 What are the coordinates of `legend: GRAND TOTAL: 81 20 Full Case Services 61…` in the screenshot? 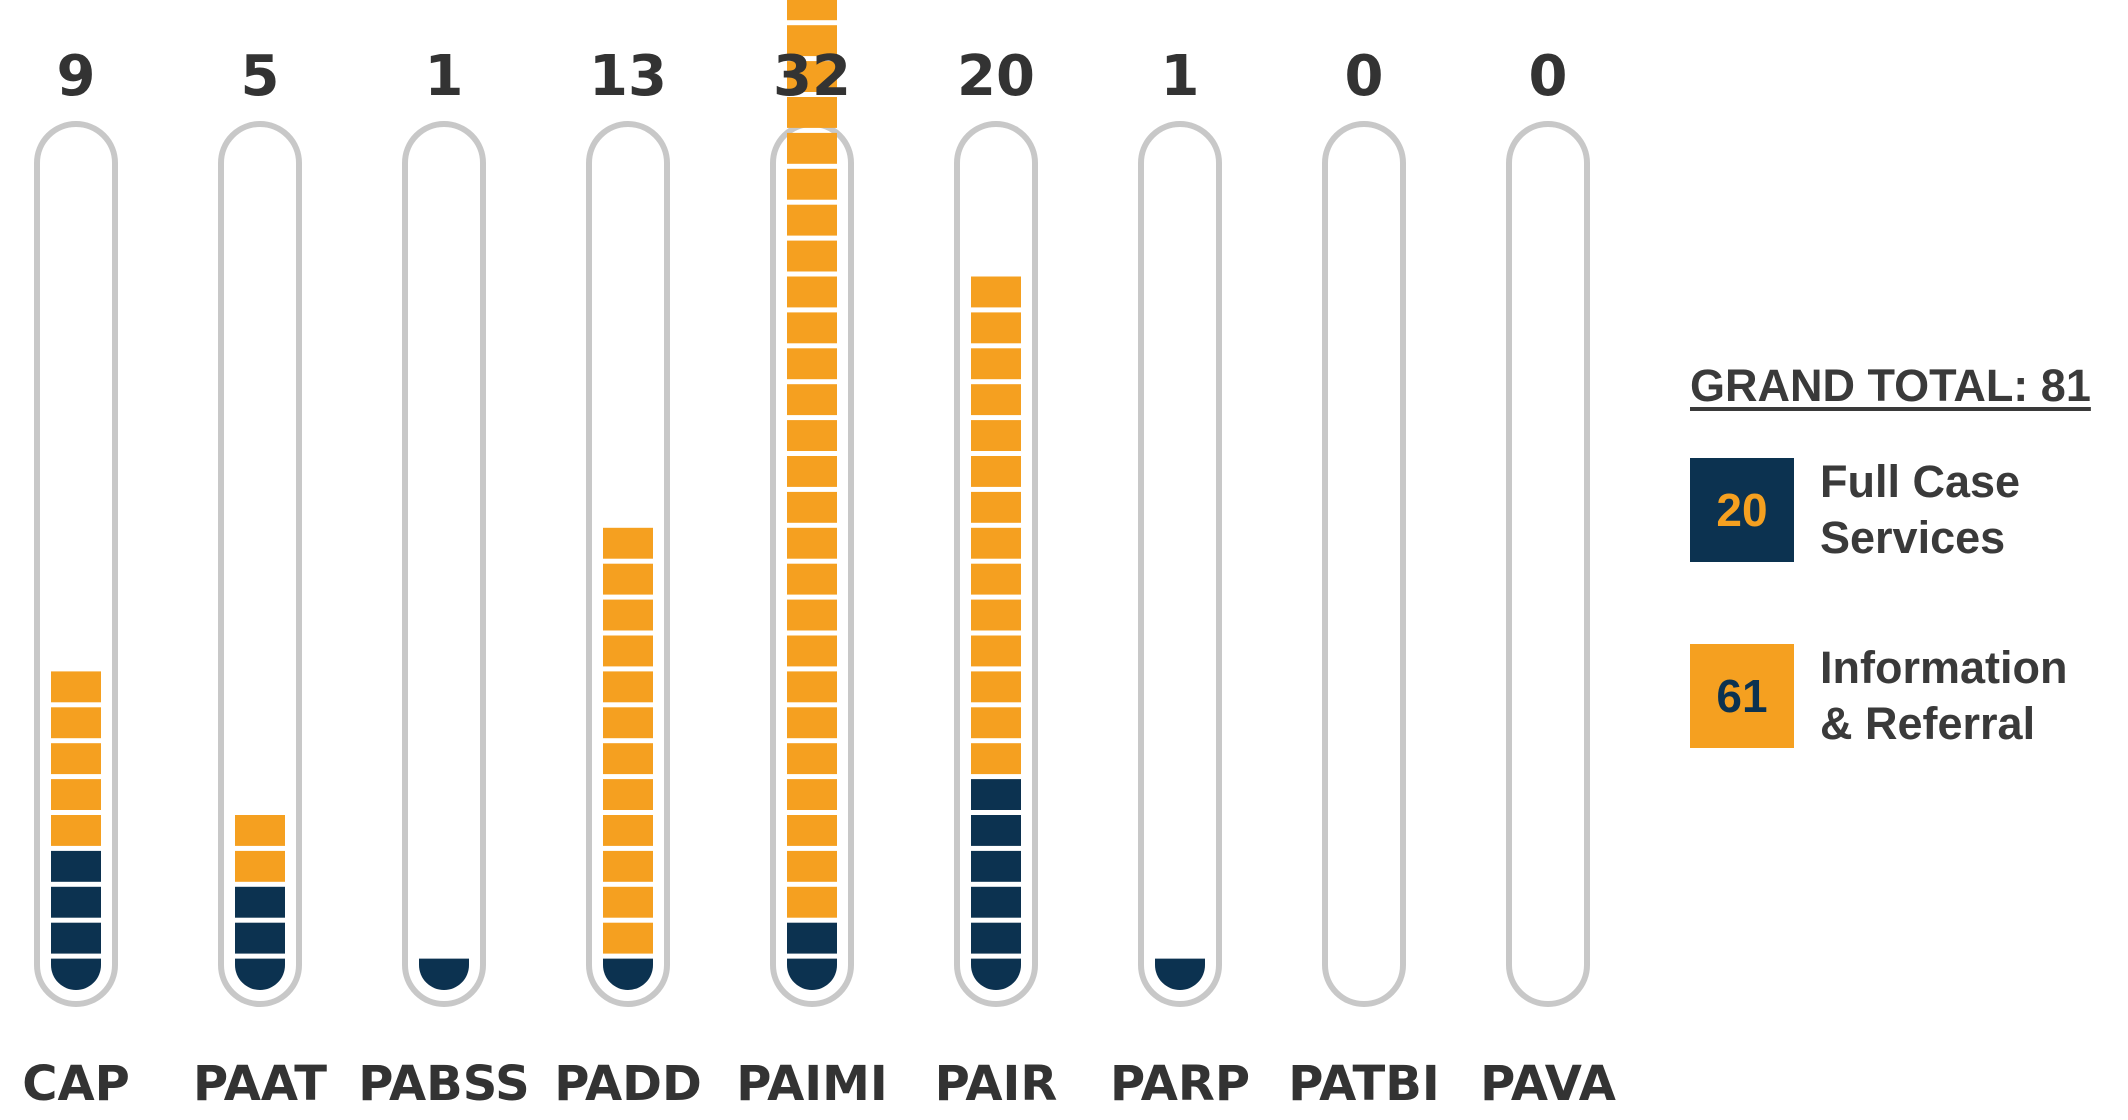 It's located at (1900, 593).